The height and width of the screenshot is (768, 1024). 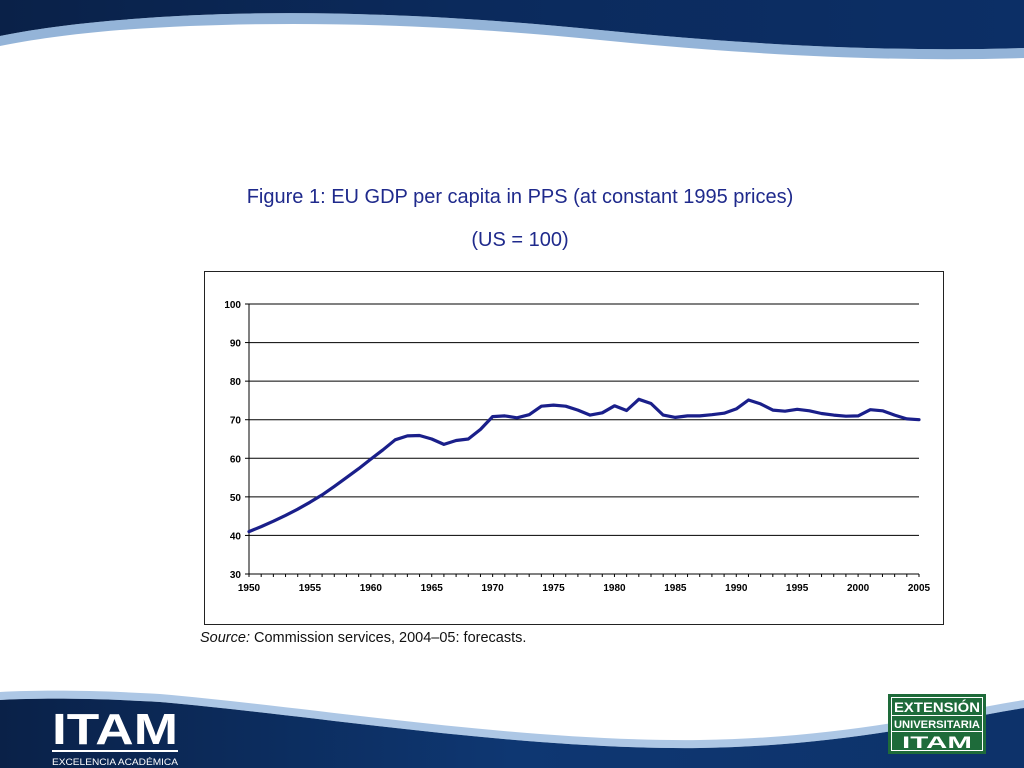 What do you see at coordinates (675, 588) in the screenshot?
I see `x-tick-label: 1985` at bounding box center [675, 588].